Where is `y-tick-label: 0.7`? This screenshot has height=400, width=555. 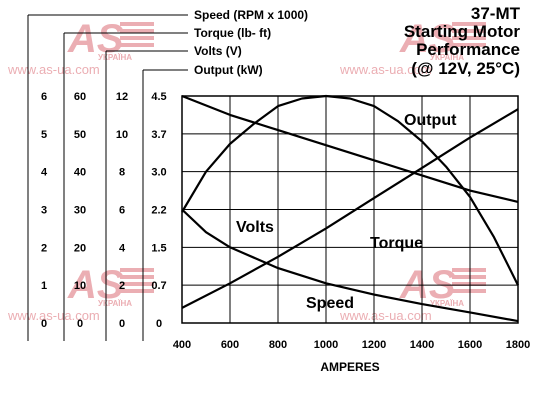 y-tick-label: 0.7 is located at coordinates (158, 286).